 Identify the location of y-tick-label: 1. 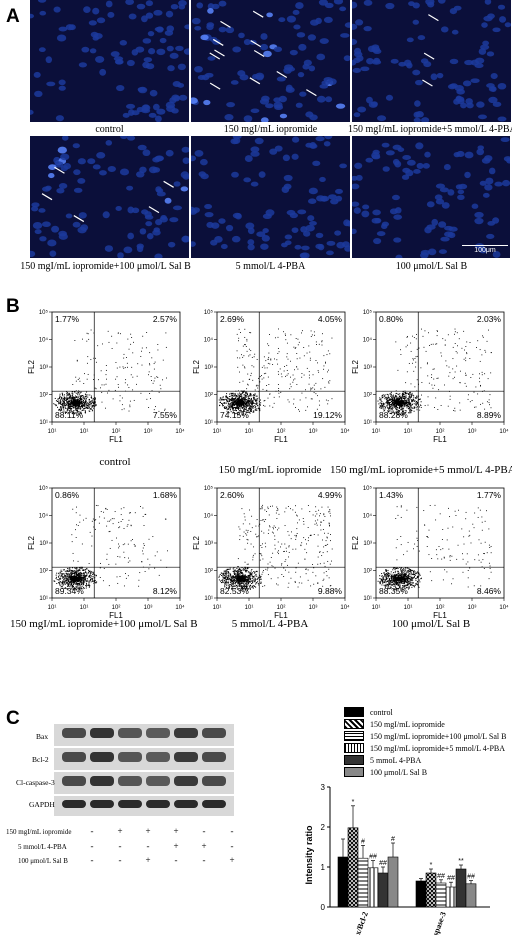
(323, 867).